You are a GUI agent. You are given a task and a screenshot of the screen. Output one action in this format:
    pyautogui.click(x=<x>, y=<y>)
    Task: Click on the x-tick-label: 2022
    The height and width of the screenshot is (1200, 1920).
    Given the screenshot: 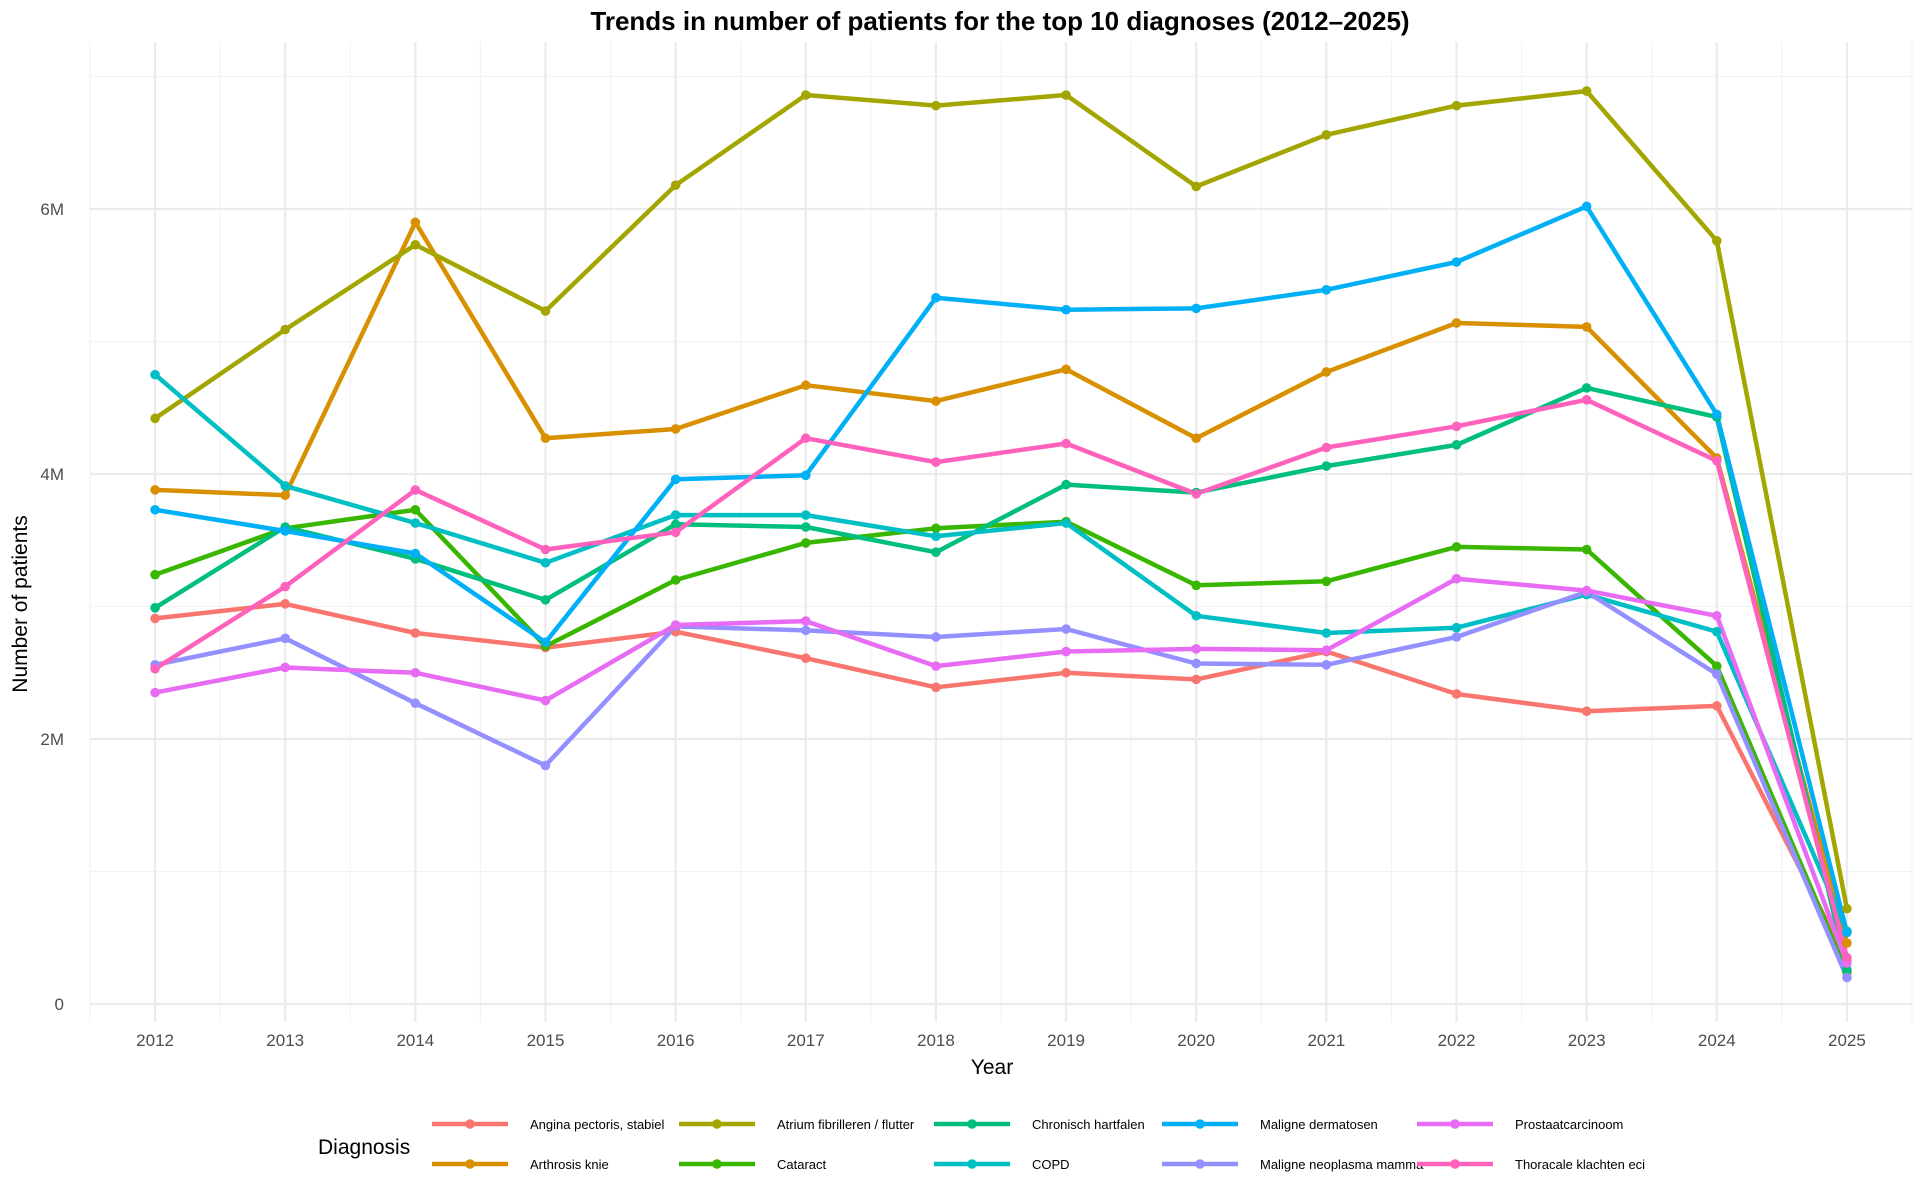 What is the action you would take?
    pyautogui.click(x=1457, y=1040)
    